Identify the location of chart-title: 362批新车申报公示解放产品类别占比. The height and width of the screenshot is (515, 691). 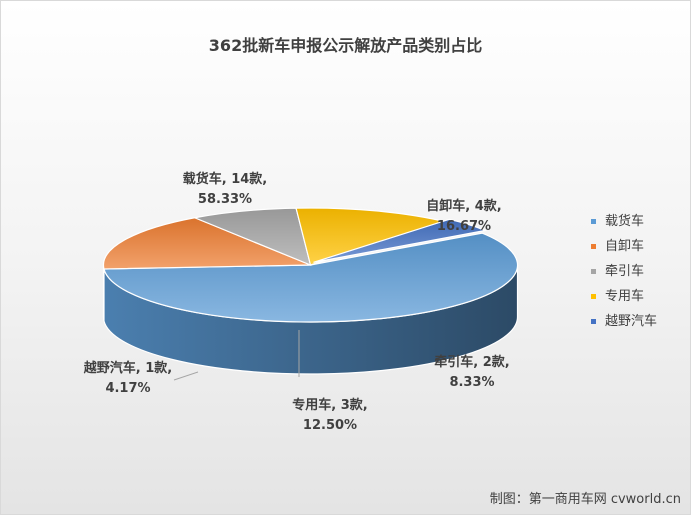
(345, 45).